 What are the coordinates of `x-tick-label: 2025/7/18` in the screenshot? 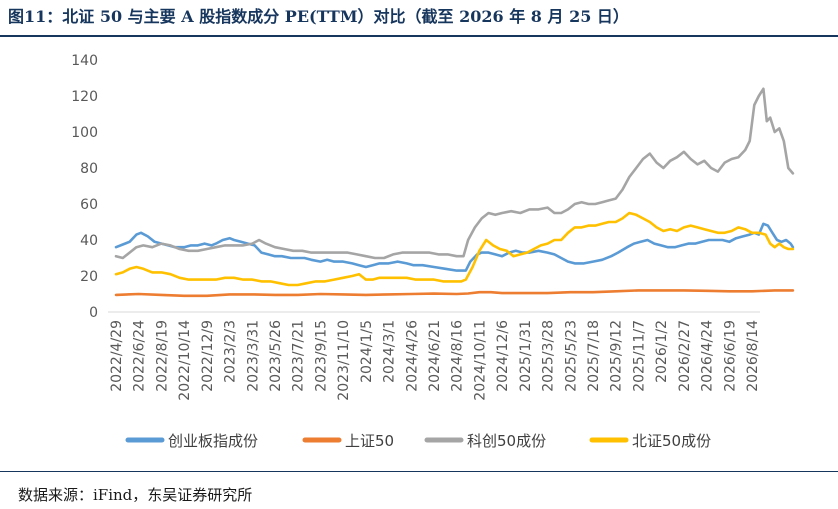 It's located at (594, 356).